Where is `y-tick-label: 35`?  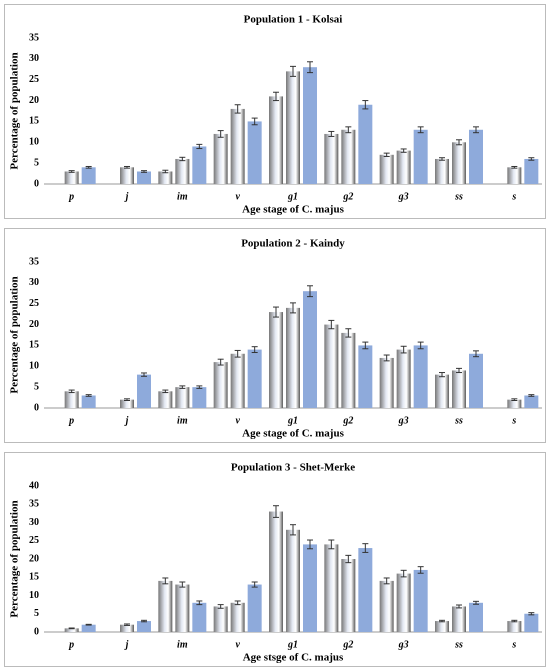 y-tick-label: 35 is located at coordinates (34, 261).